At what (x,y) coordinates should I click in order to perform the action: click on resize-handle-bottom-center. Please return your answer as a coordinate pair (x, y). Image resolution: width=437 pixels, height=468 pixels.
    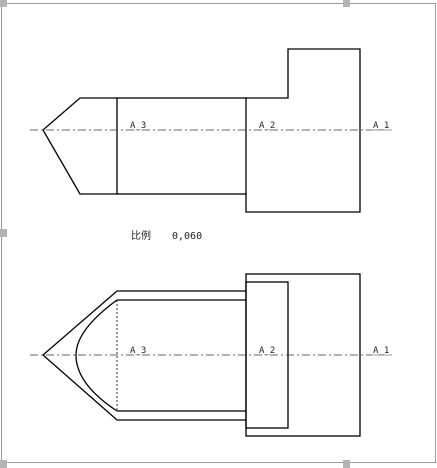
    Looking at the image, I should click on (346, 464).